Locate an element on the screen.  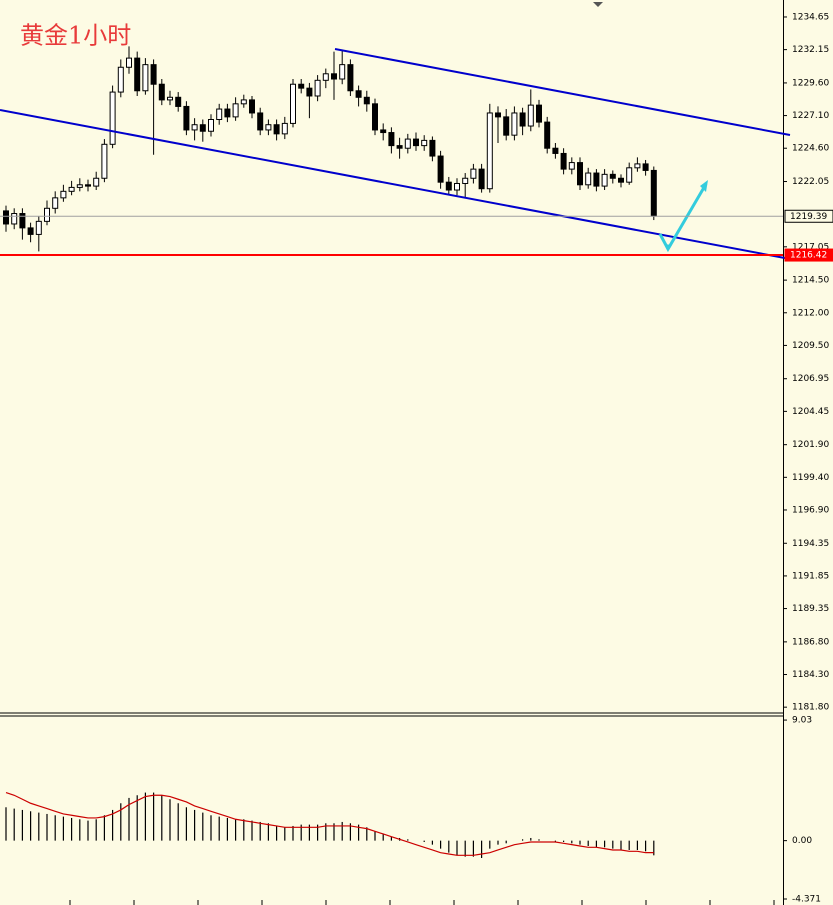
y-tick-label: 1189.35 is located at coordinates (810, 609).